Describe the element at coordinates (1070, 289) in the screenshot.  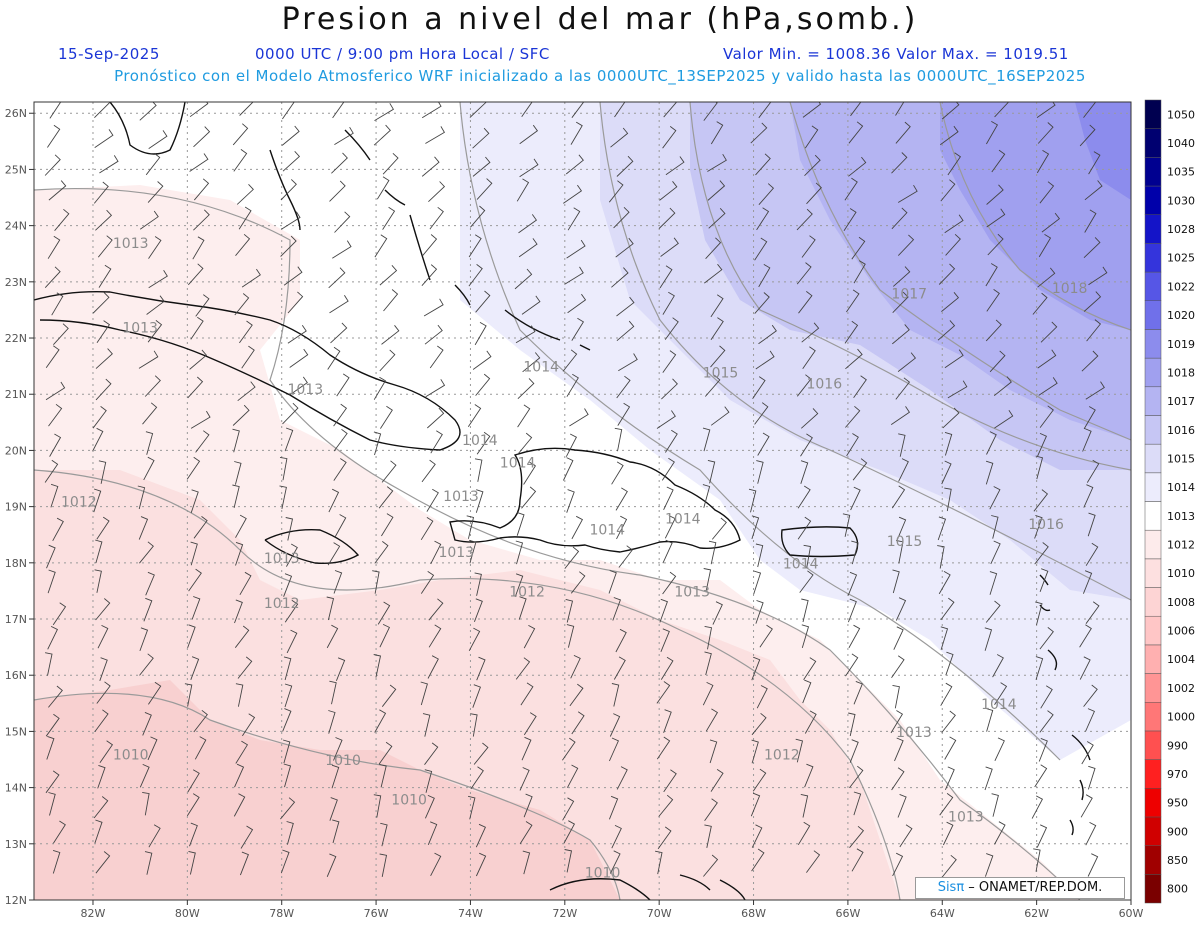
I see `isobar-label: 1018` at that location.